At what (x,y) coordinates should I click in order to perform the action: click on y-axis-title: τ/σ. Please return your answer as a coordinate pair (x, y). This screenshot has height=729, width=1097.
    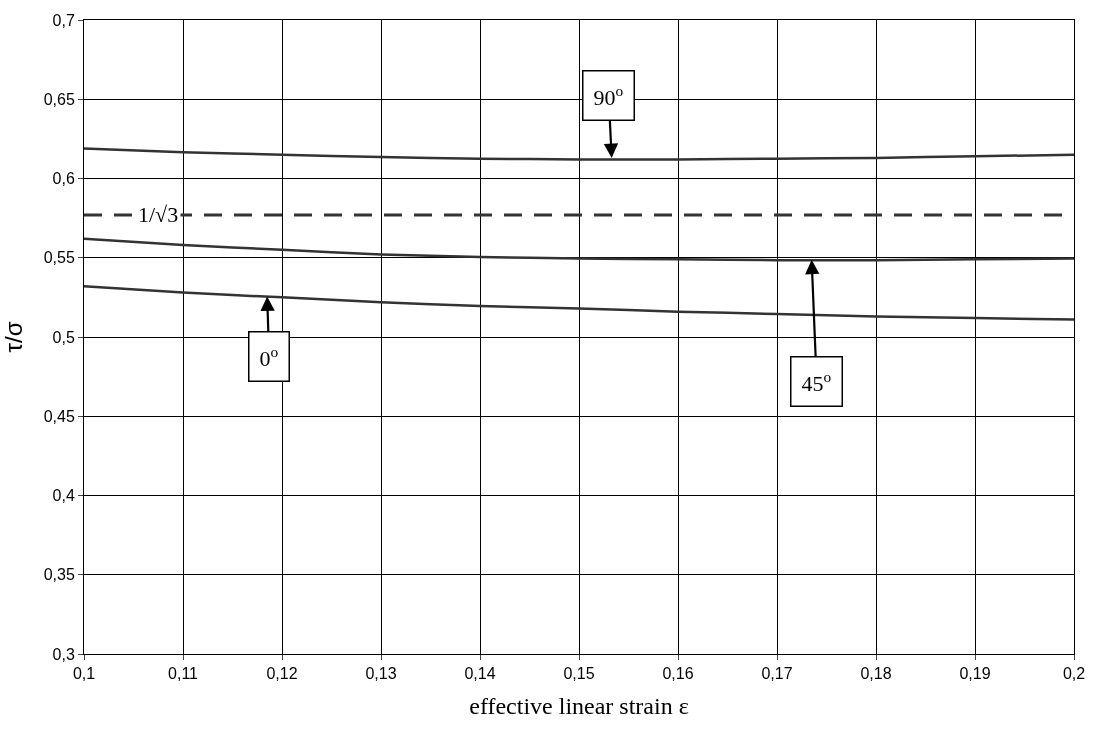
    Looking at the image, I should click on (13, 337).